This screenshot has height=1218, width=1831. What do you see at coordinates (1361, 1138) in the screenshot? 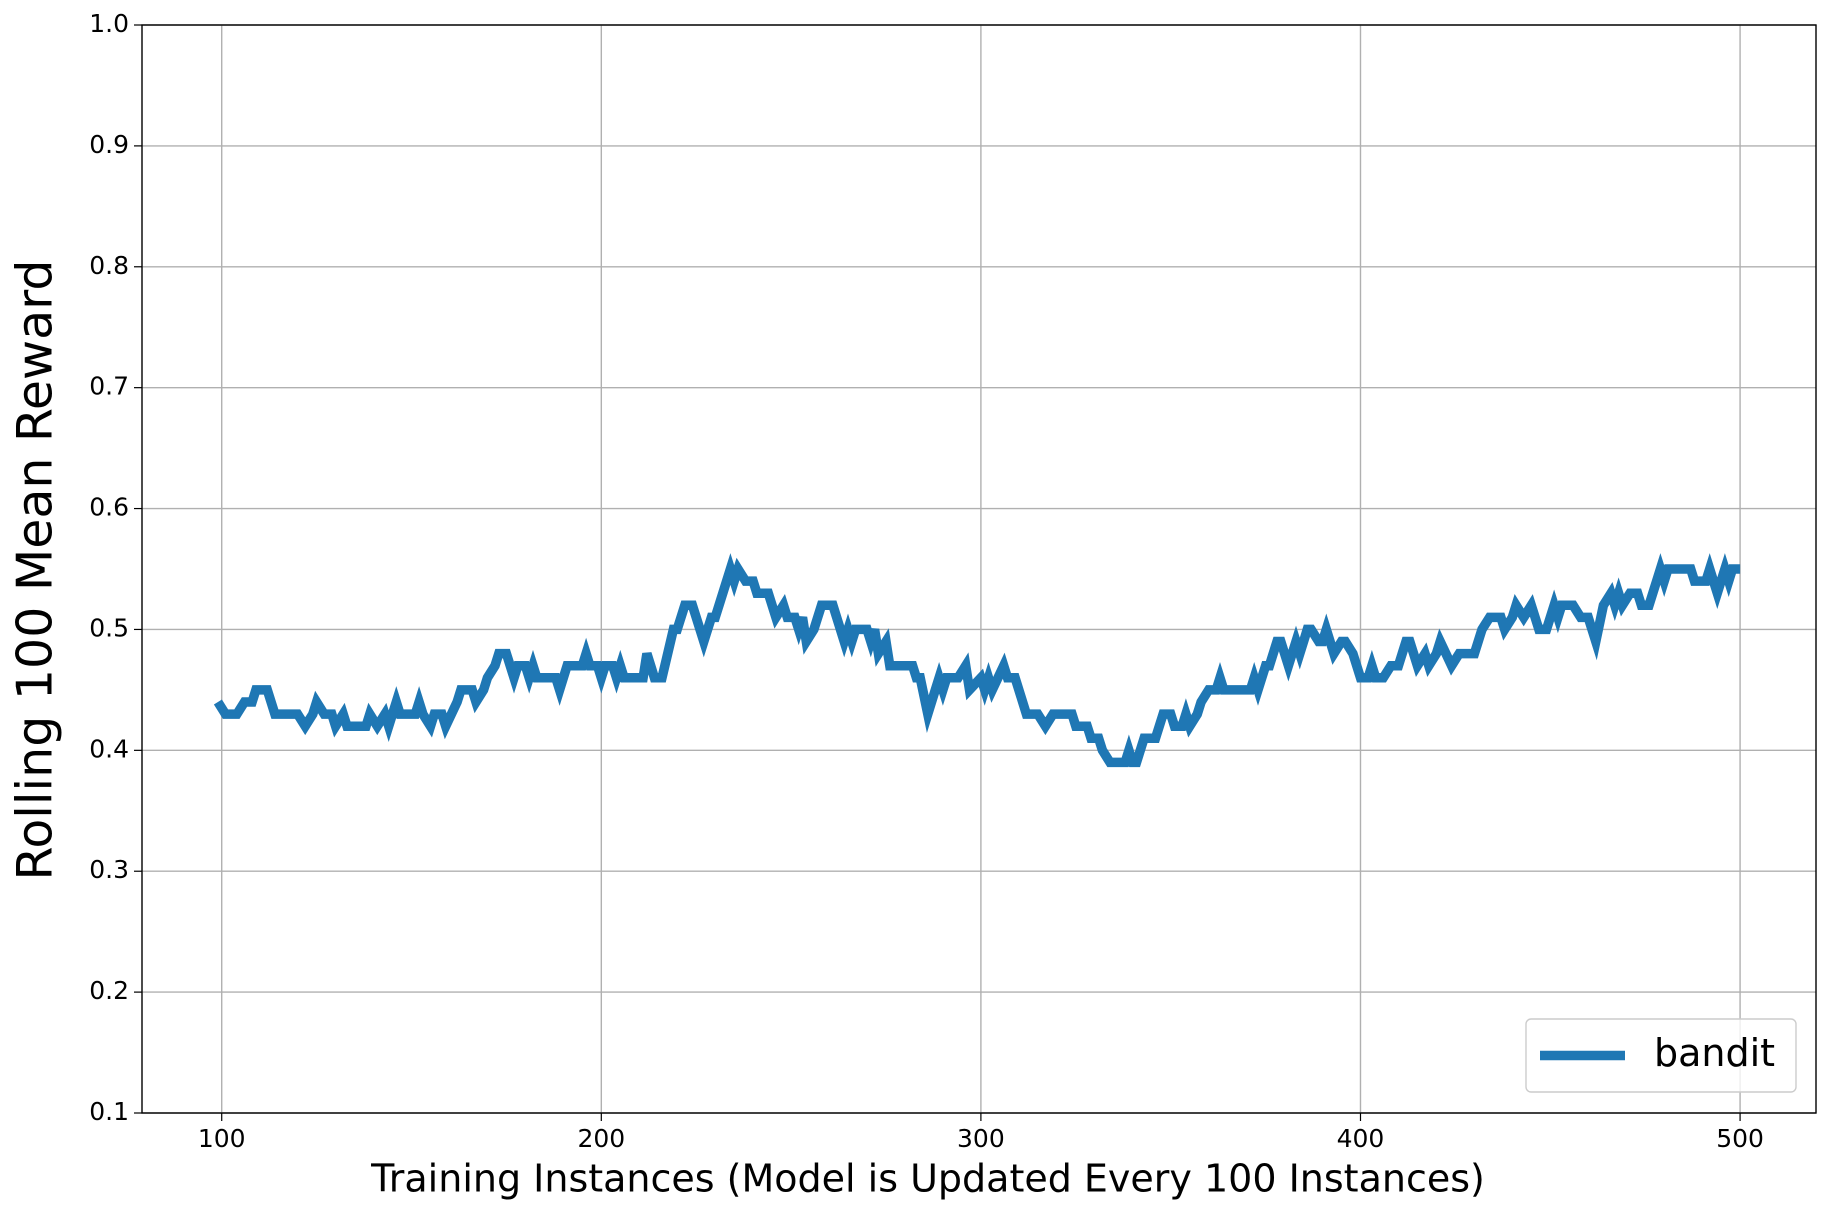
I see `x-tick-label: 400` at bounding box center [1361, 1138].